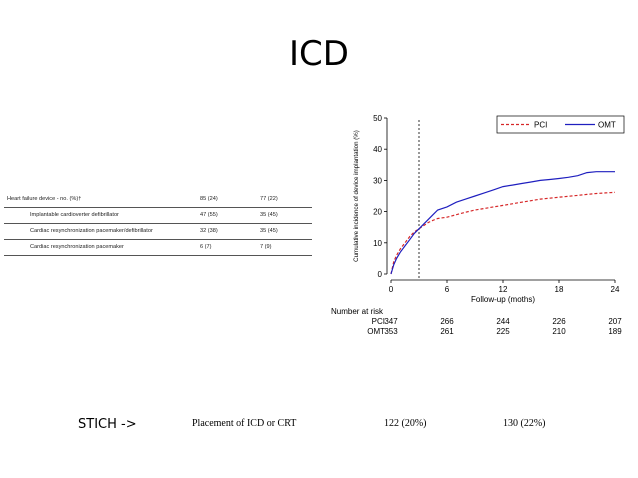  Describe the element at coordinates (377, 180) in the screenshot. I see `y-tick-label: 30` at that location.